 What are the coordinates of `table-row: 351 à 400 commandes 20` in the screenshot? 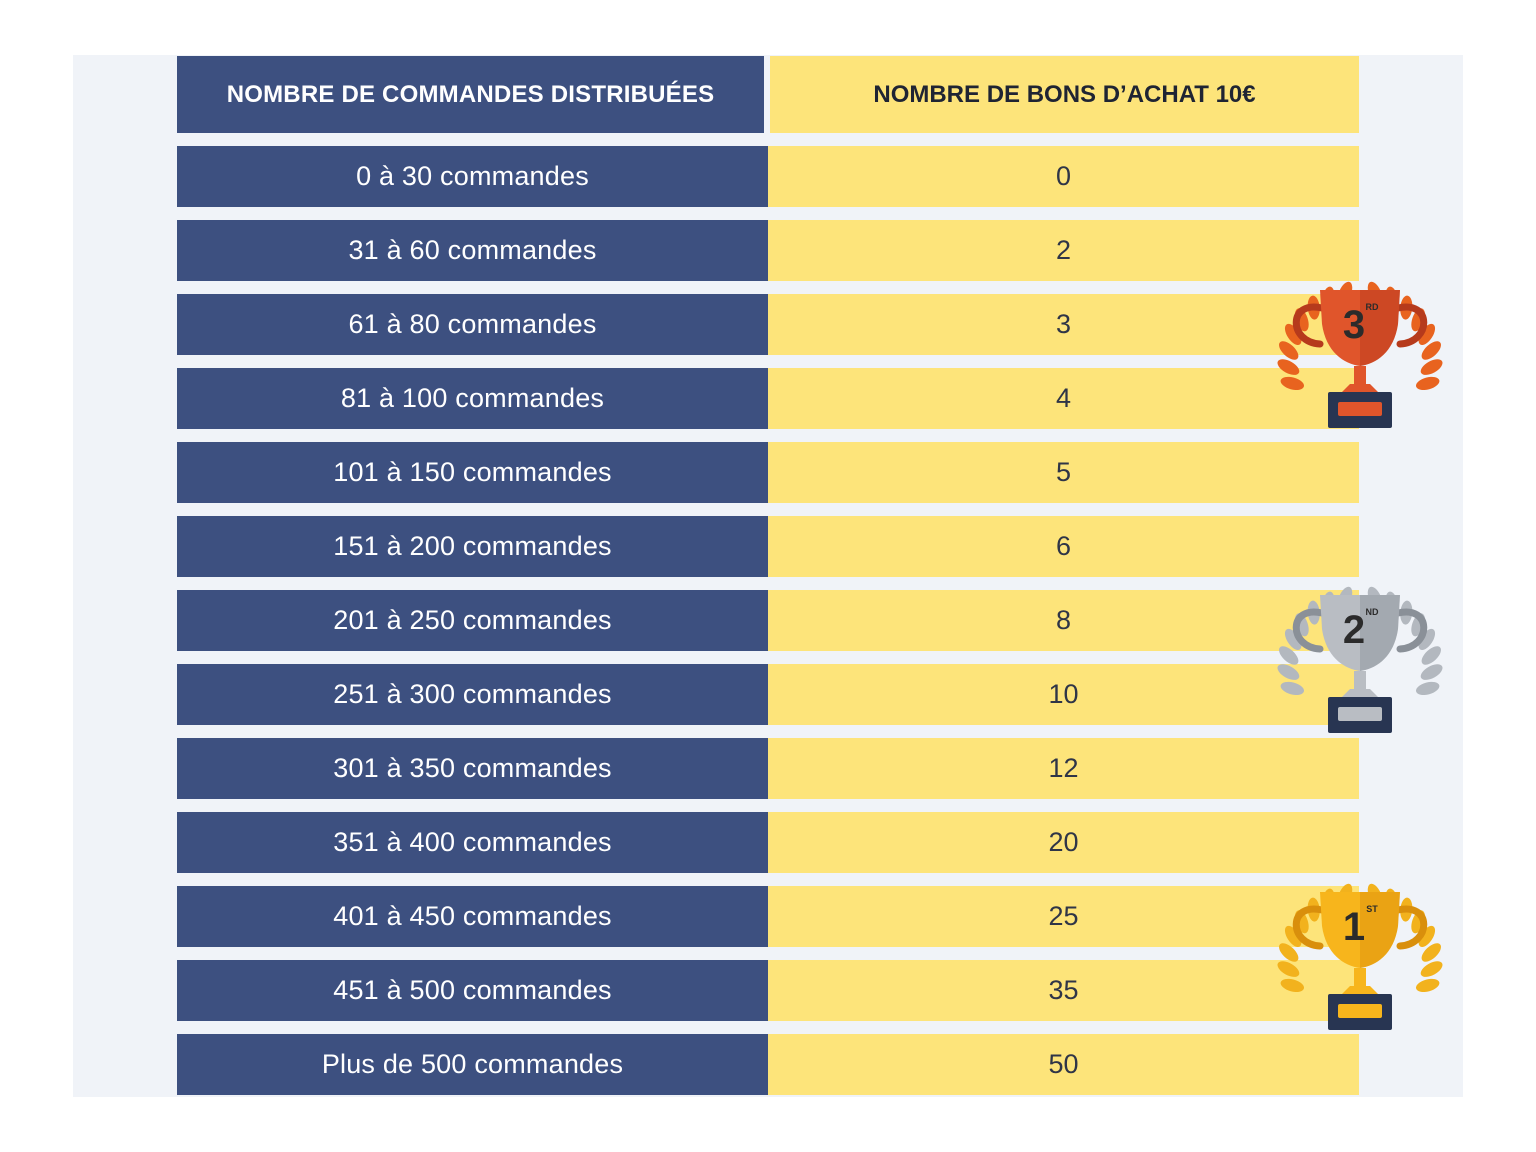 It's located at (768, 842).